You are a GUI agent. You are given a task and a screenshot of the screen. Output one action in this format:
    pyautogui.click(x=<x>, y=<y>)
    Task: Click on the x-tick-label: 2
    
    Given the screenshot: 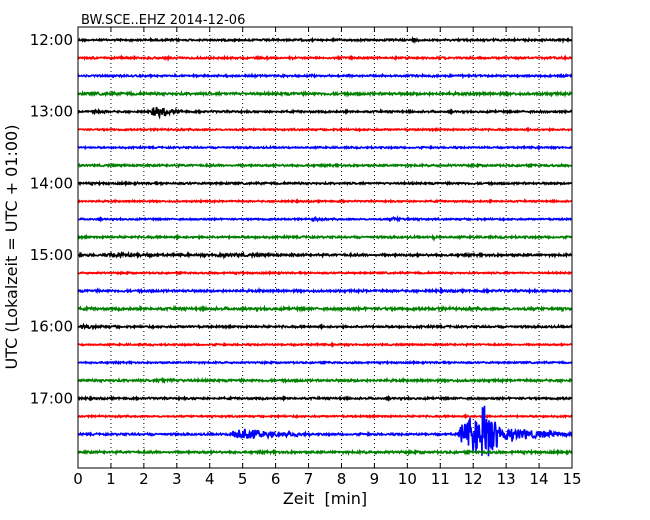 What is the action you would take?
    pyautogui.click(x=144, y=479)
    